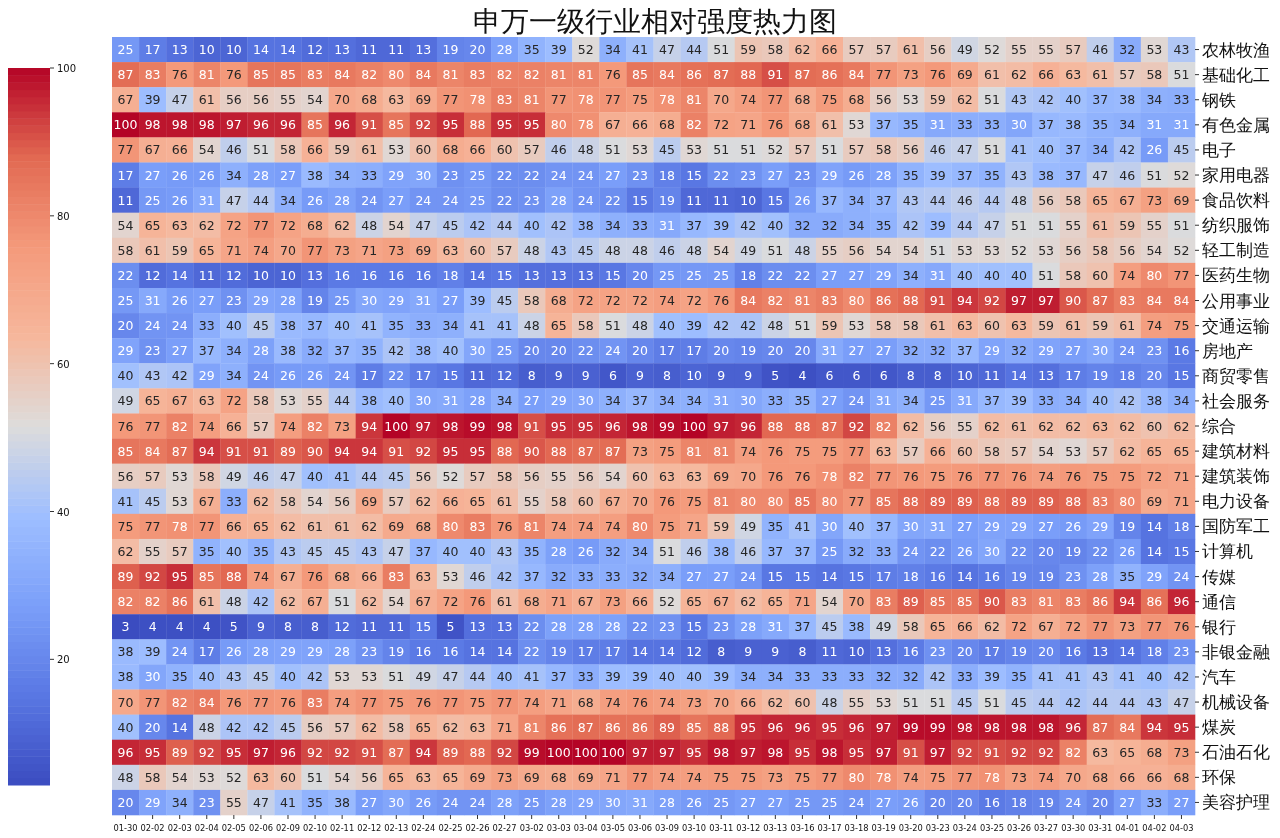 This screenshot has width=1280, height=838. I want to click on data-label: 51, so click(991, 100).